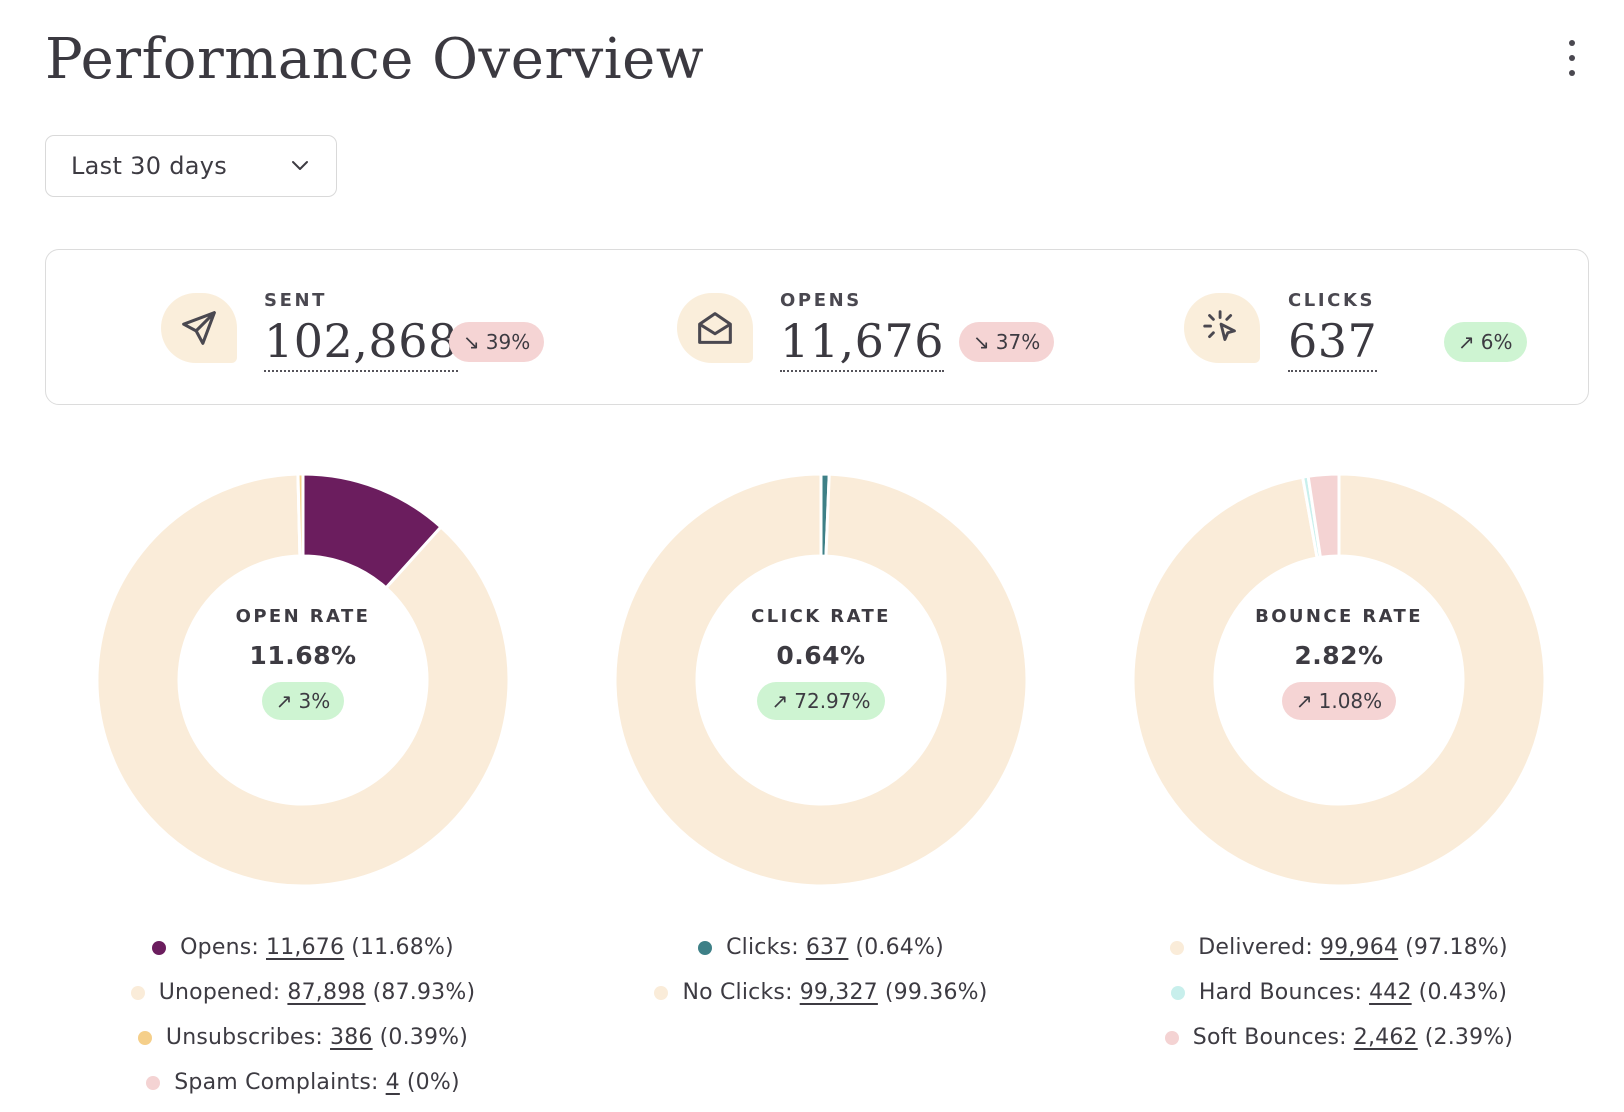  I want to click on legend-count-link: 87,898, so click(326, 992).